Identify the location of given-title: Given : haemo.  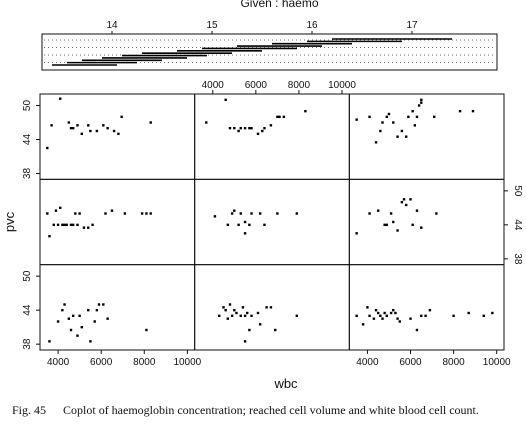
(279, 5).